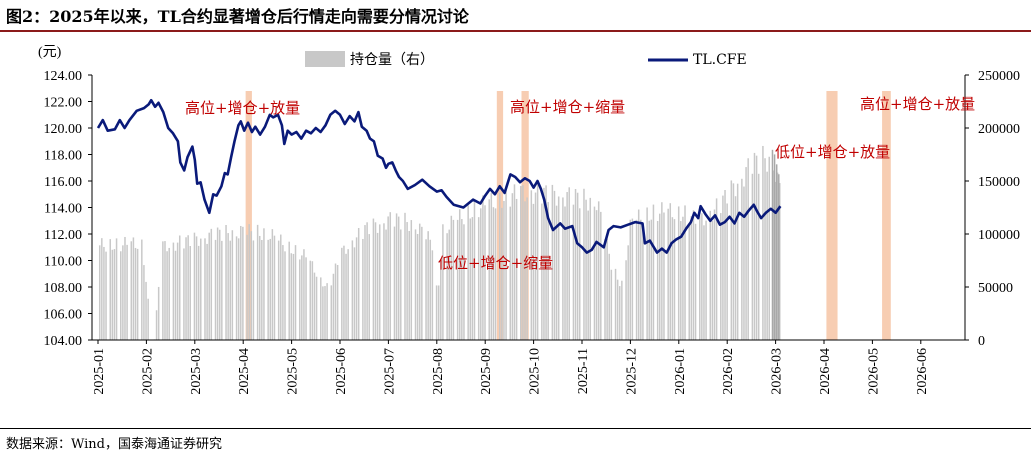 Image resolution: width=1031 pixels, height=457 pixels. Describe the element at coordinates (583, 371) in the screenshot. I see `x-tick-label: 2025-11` at that location.